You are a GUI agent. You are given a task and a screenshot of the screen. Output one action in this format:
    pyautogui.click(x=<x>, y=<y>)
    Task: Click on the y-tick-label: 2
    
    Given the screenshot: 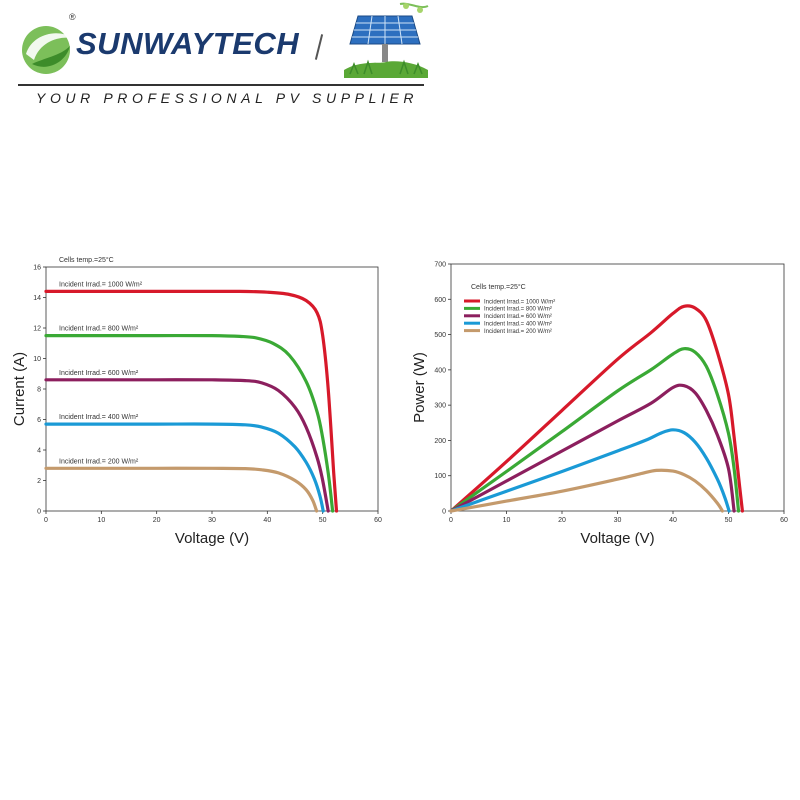 What is the action you would take?
    pyautogui.click(x=39, y=481)
    